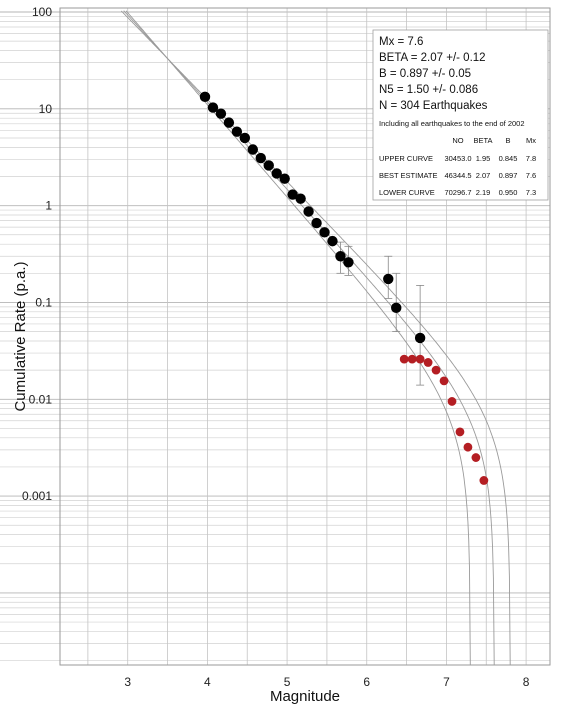  Describe the element at coordinates (408, 175) in the screenshot. I see `info-table-row-label: BEST ESTIMATE` at that location.